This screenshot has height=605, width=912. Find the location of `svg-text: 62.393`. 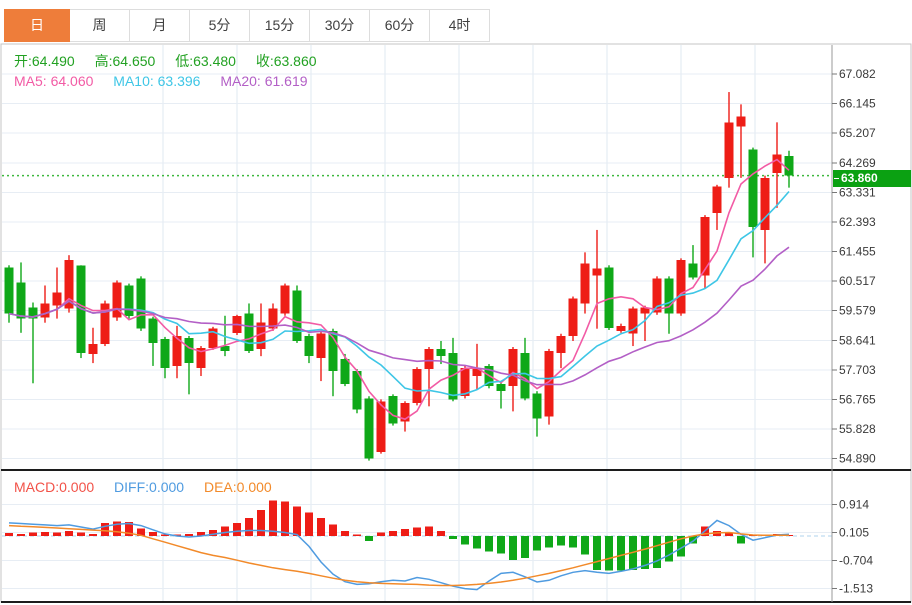

svg-text: 62.393 is located at coordinates (857, 222).